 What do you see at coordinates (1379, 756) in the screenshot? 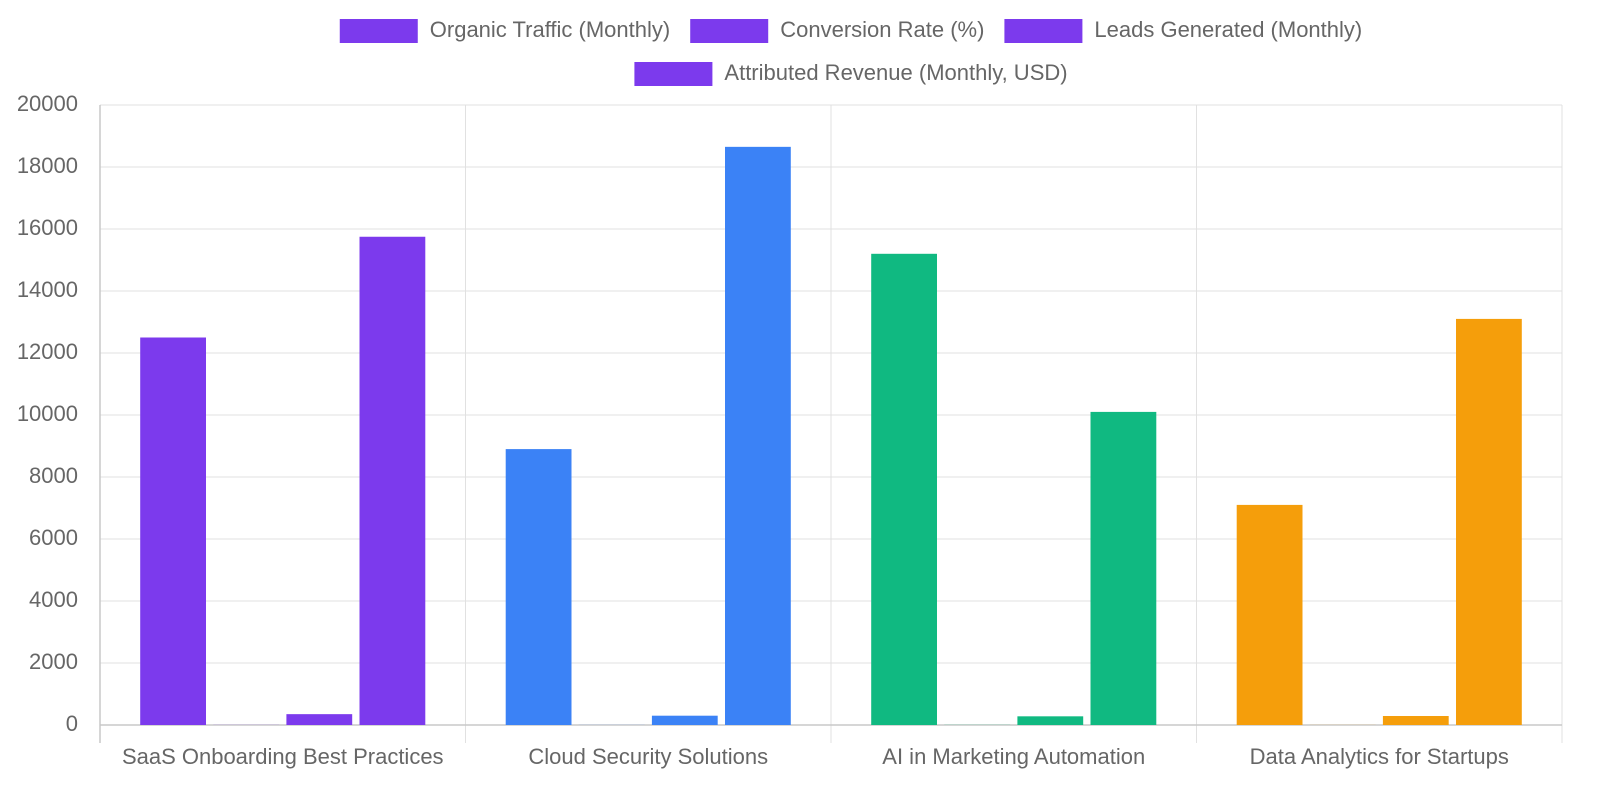
I see `x-tick-label: Data Analytics for Startups` at bounding box center [1379, 756].